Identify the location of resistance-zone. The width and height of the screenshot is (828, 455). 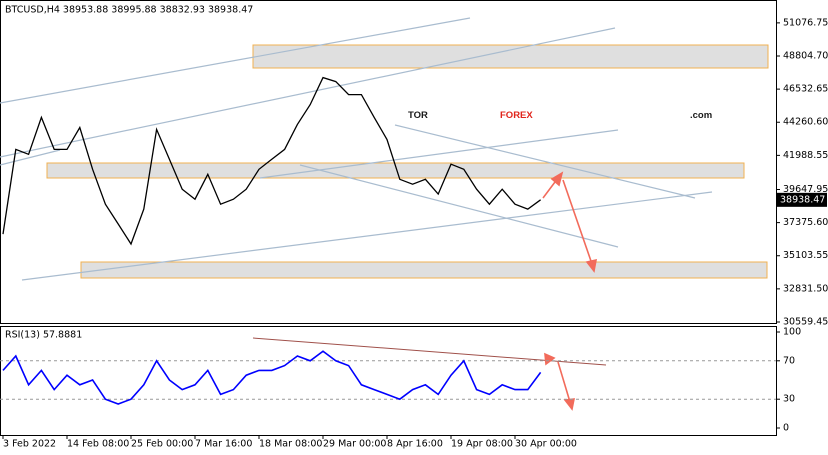
(510, 56).